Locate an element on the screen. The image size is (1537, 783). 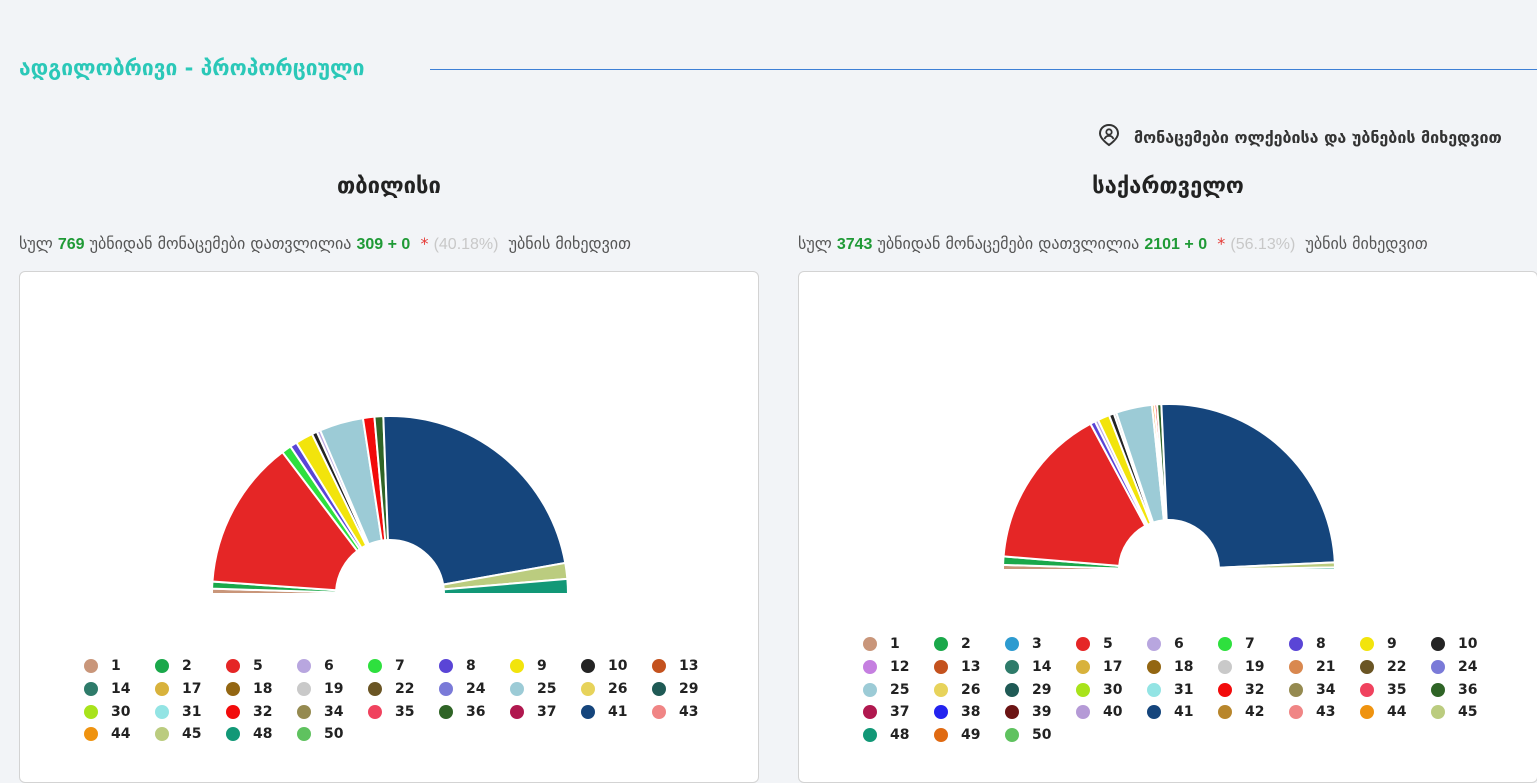
legend-label: 39 is located at coordinates (1042, 712).